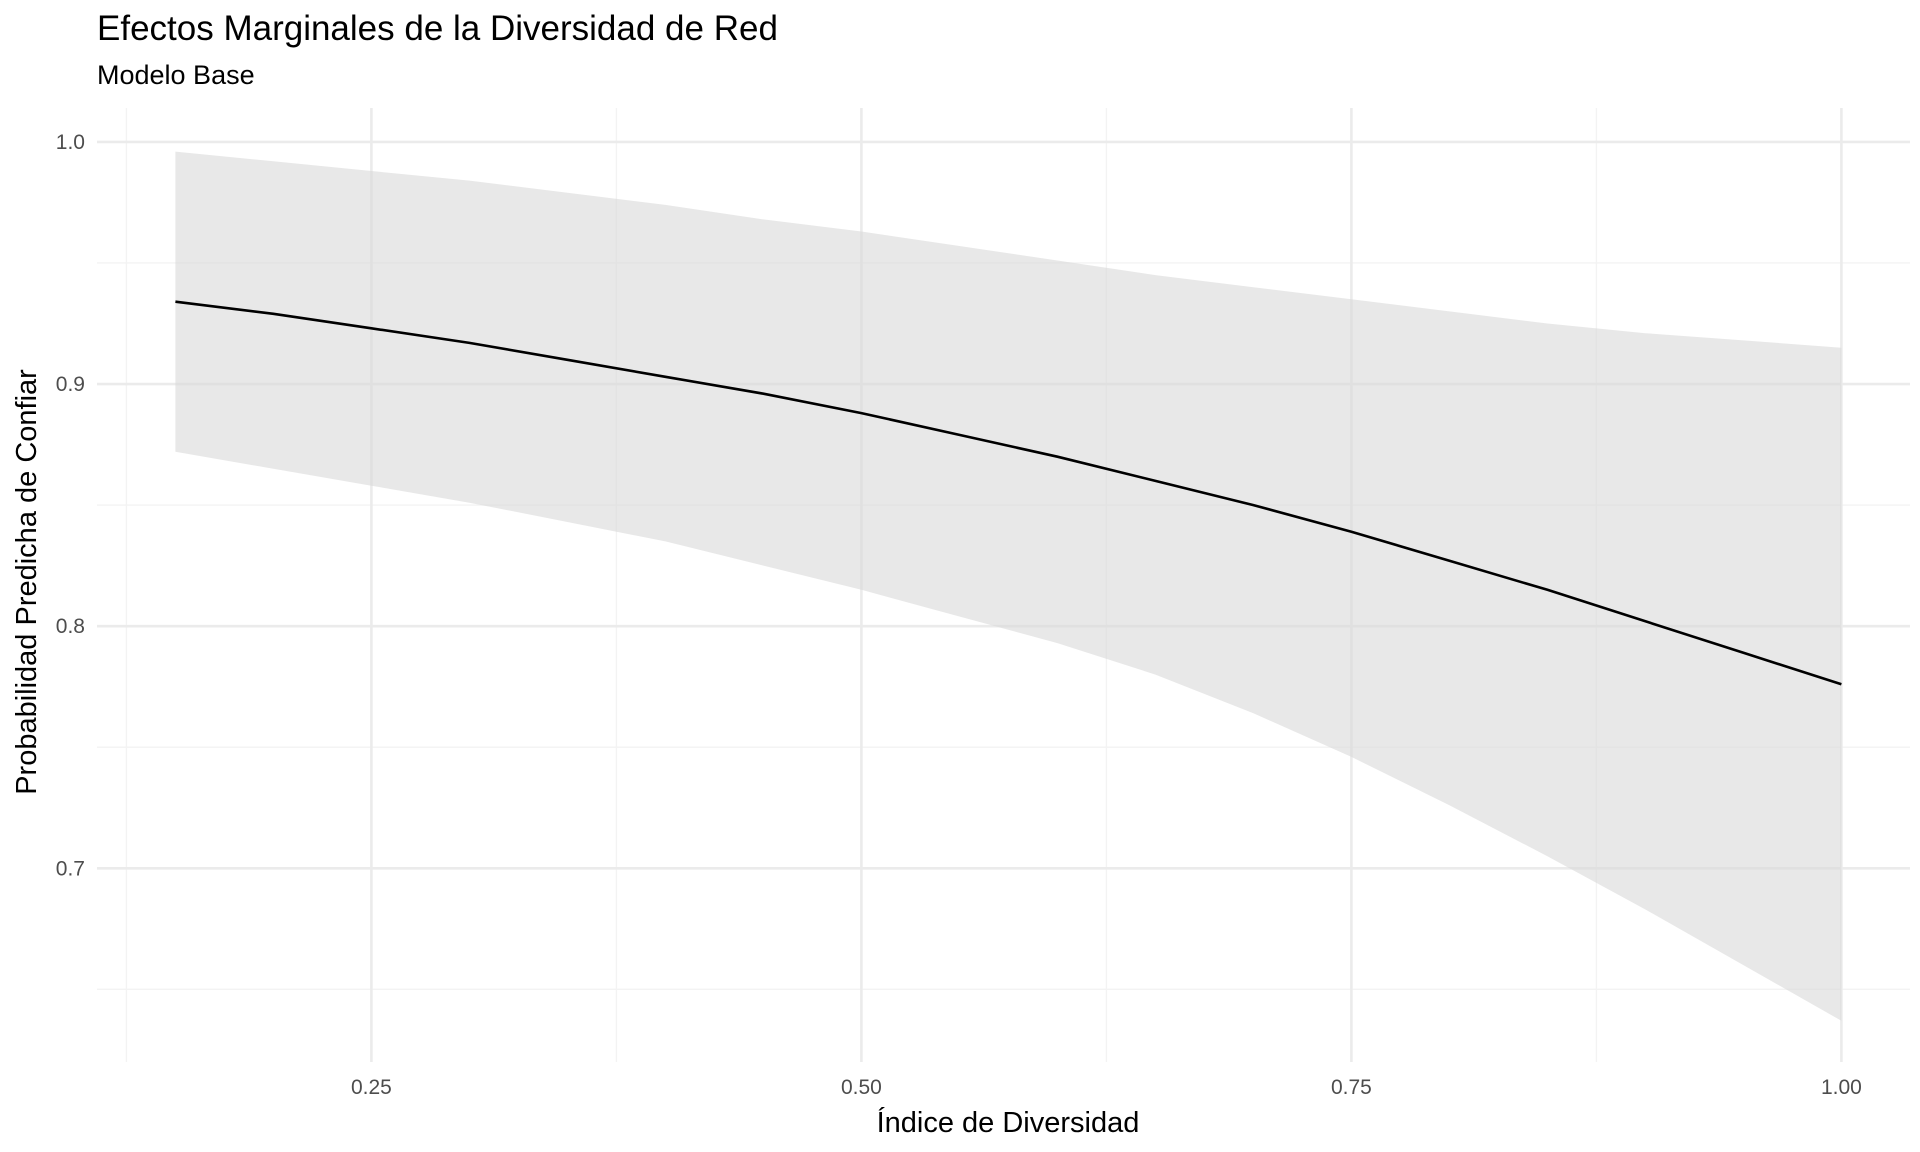 Image resolution: width=1920 pixels, height=1152 pixels. Describe the element at coordinates (27, 582) in the screenshot. I see `y-axis-title: Probabilidad Predicha de Confiar` at that location.